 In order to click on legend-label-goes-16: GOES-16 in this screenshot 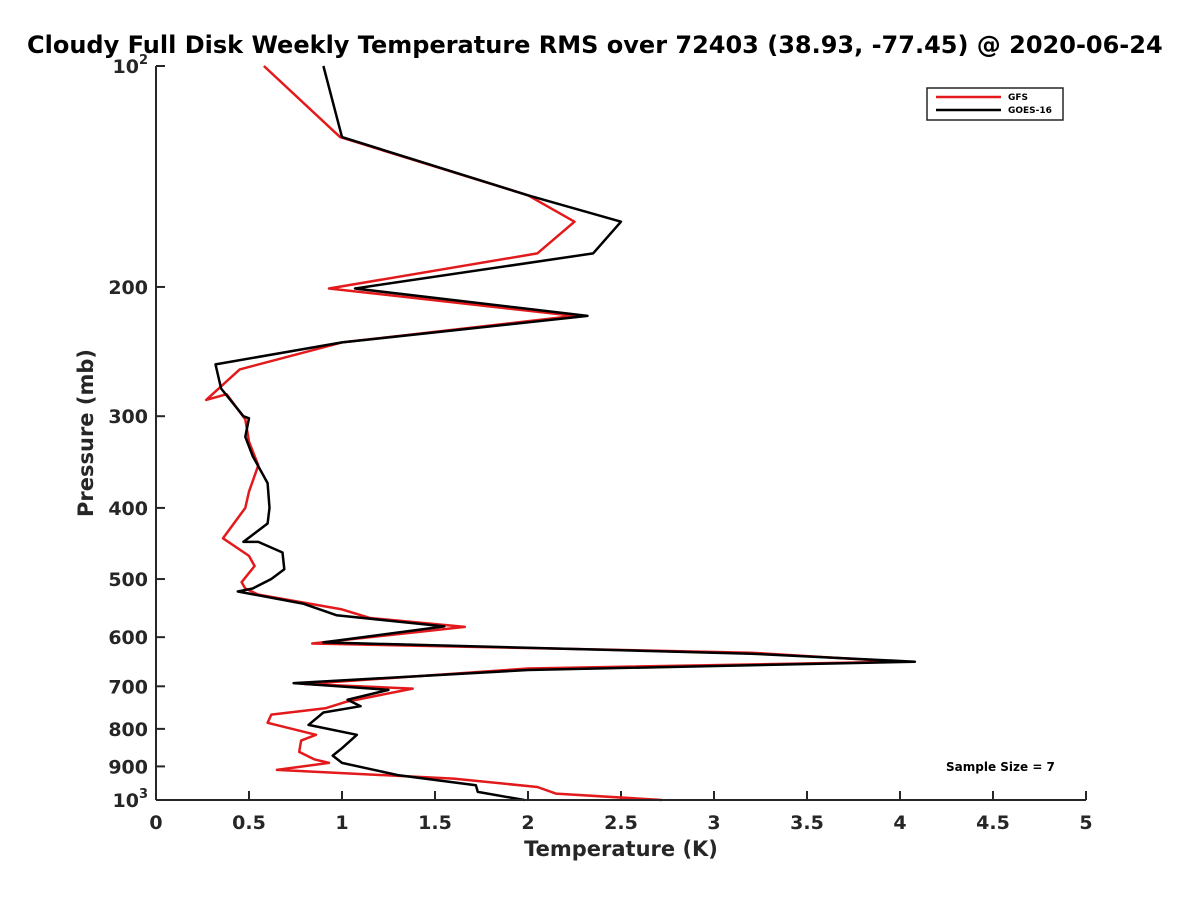, I will do `click(1030, 111)`.